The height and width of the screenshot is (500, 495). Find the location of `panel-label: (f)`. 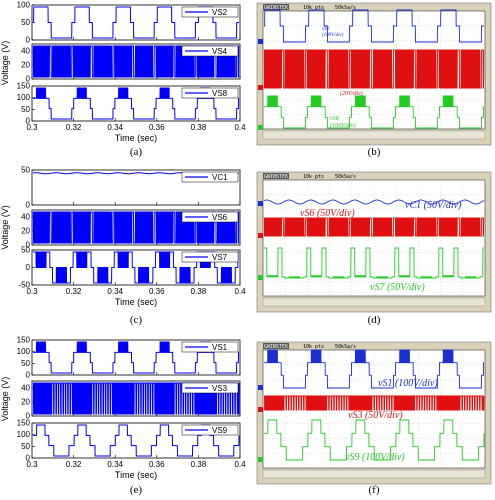

panel-label: (f) is located at coordinates (374, 490).